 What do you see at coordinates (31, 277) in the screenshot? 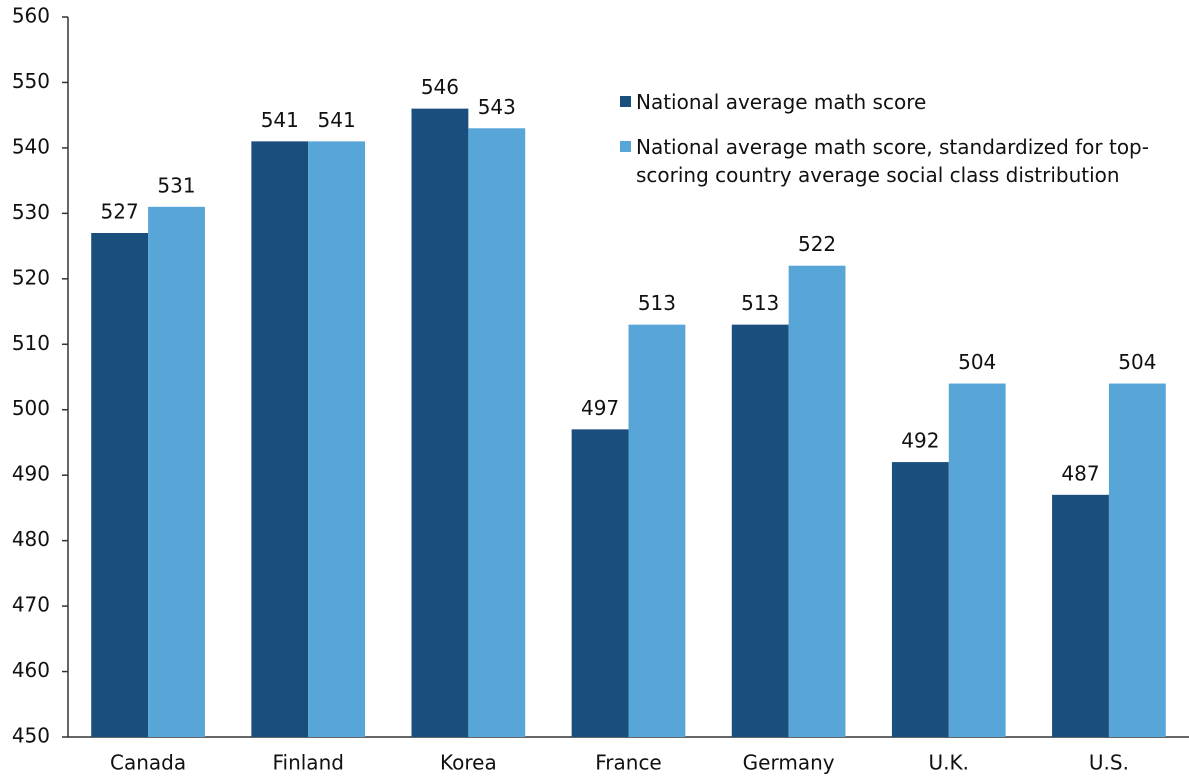
I see `y-tick-label: 520` at bounding box center [31, 277].